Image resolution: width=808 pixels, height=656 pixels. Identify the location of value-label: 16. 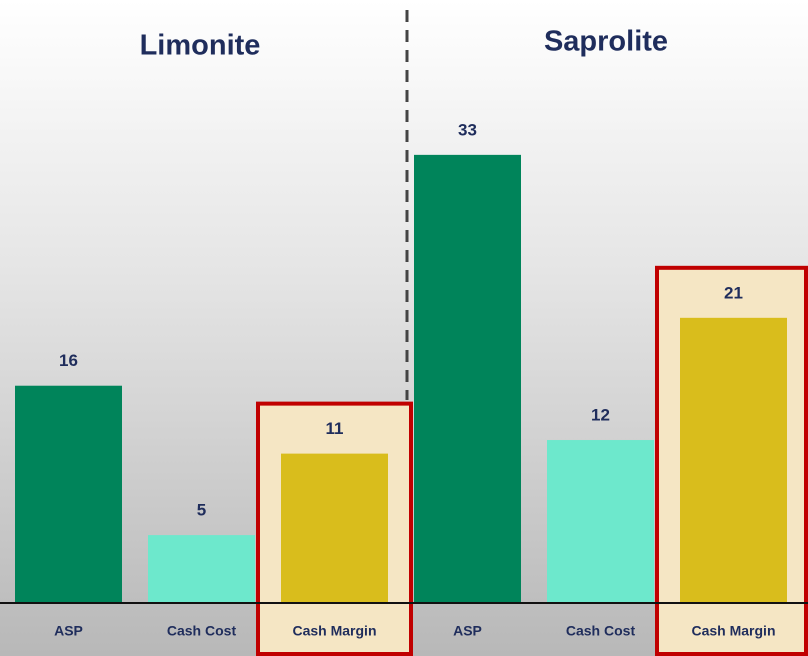
(68, 360).